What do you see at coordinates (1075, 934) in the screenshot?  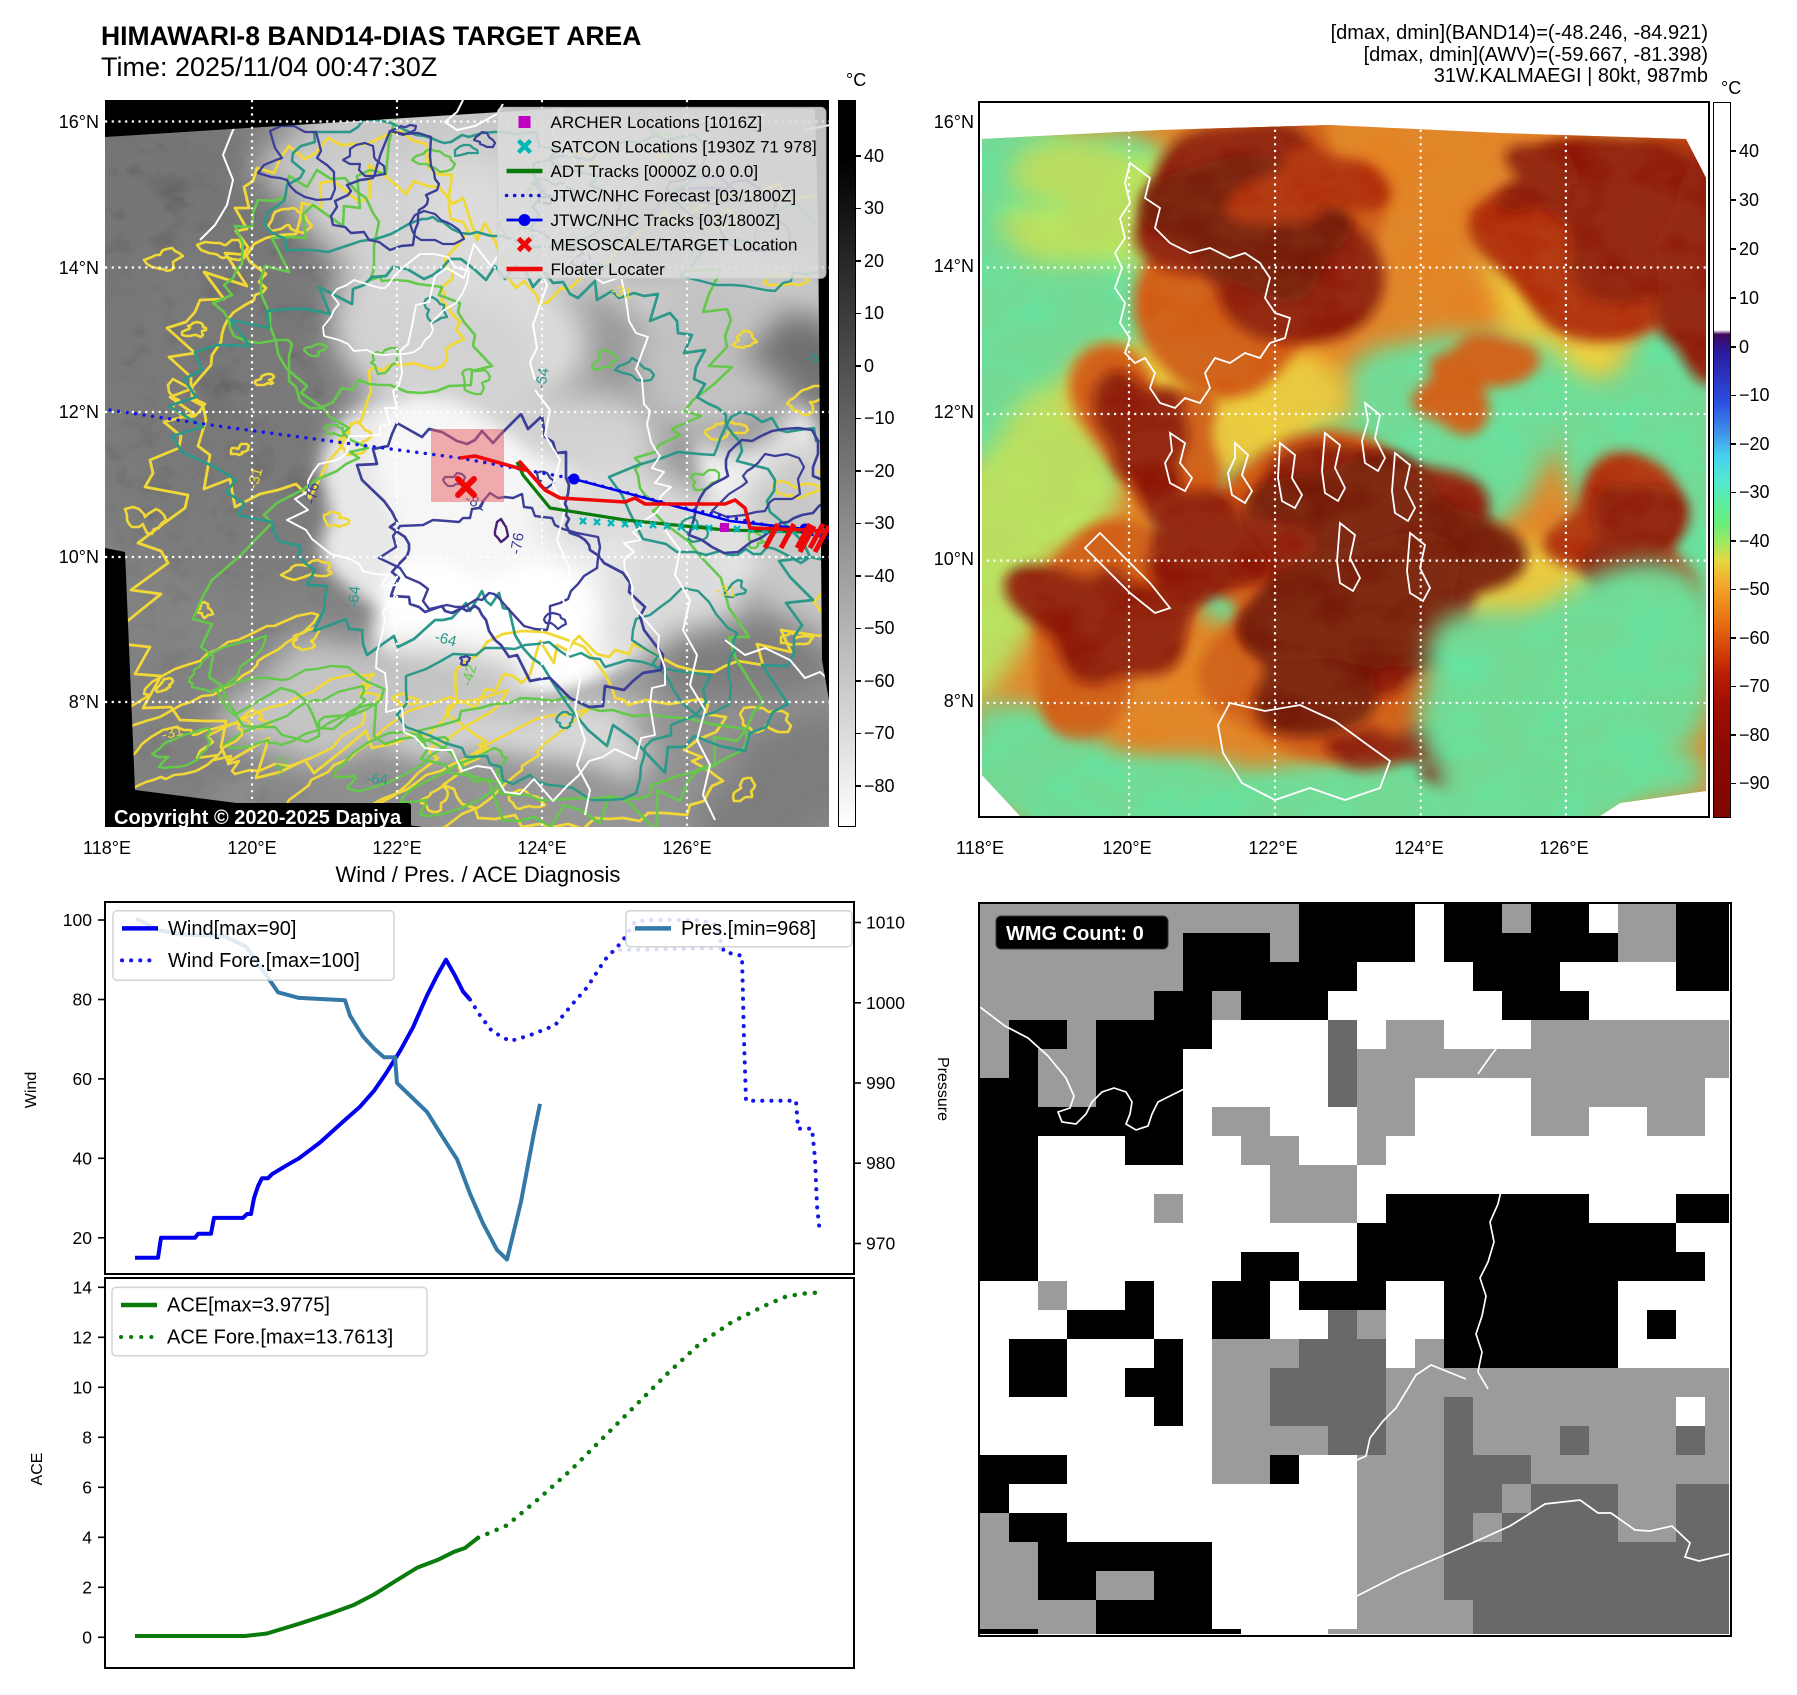 I see `svg-text: WMG Count: 0` at bounding box center [1075, 934].